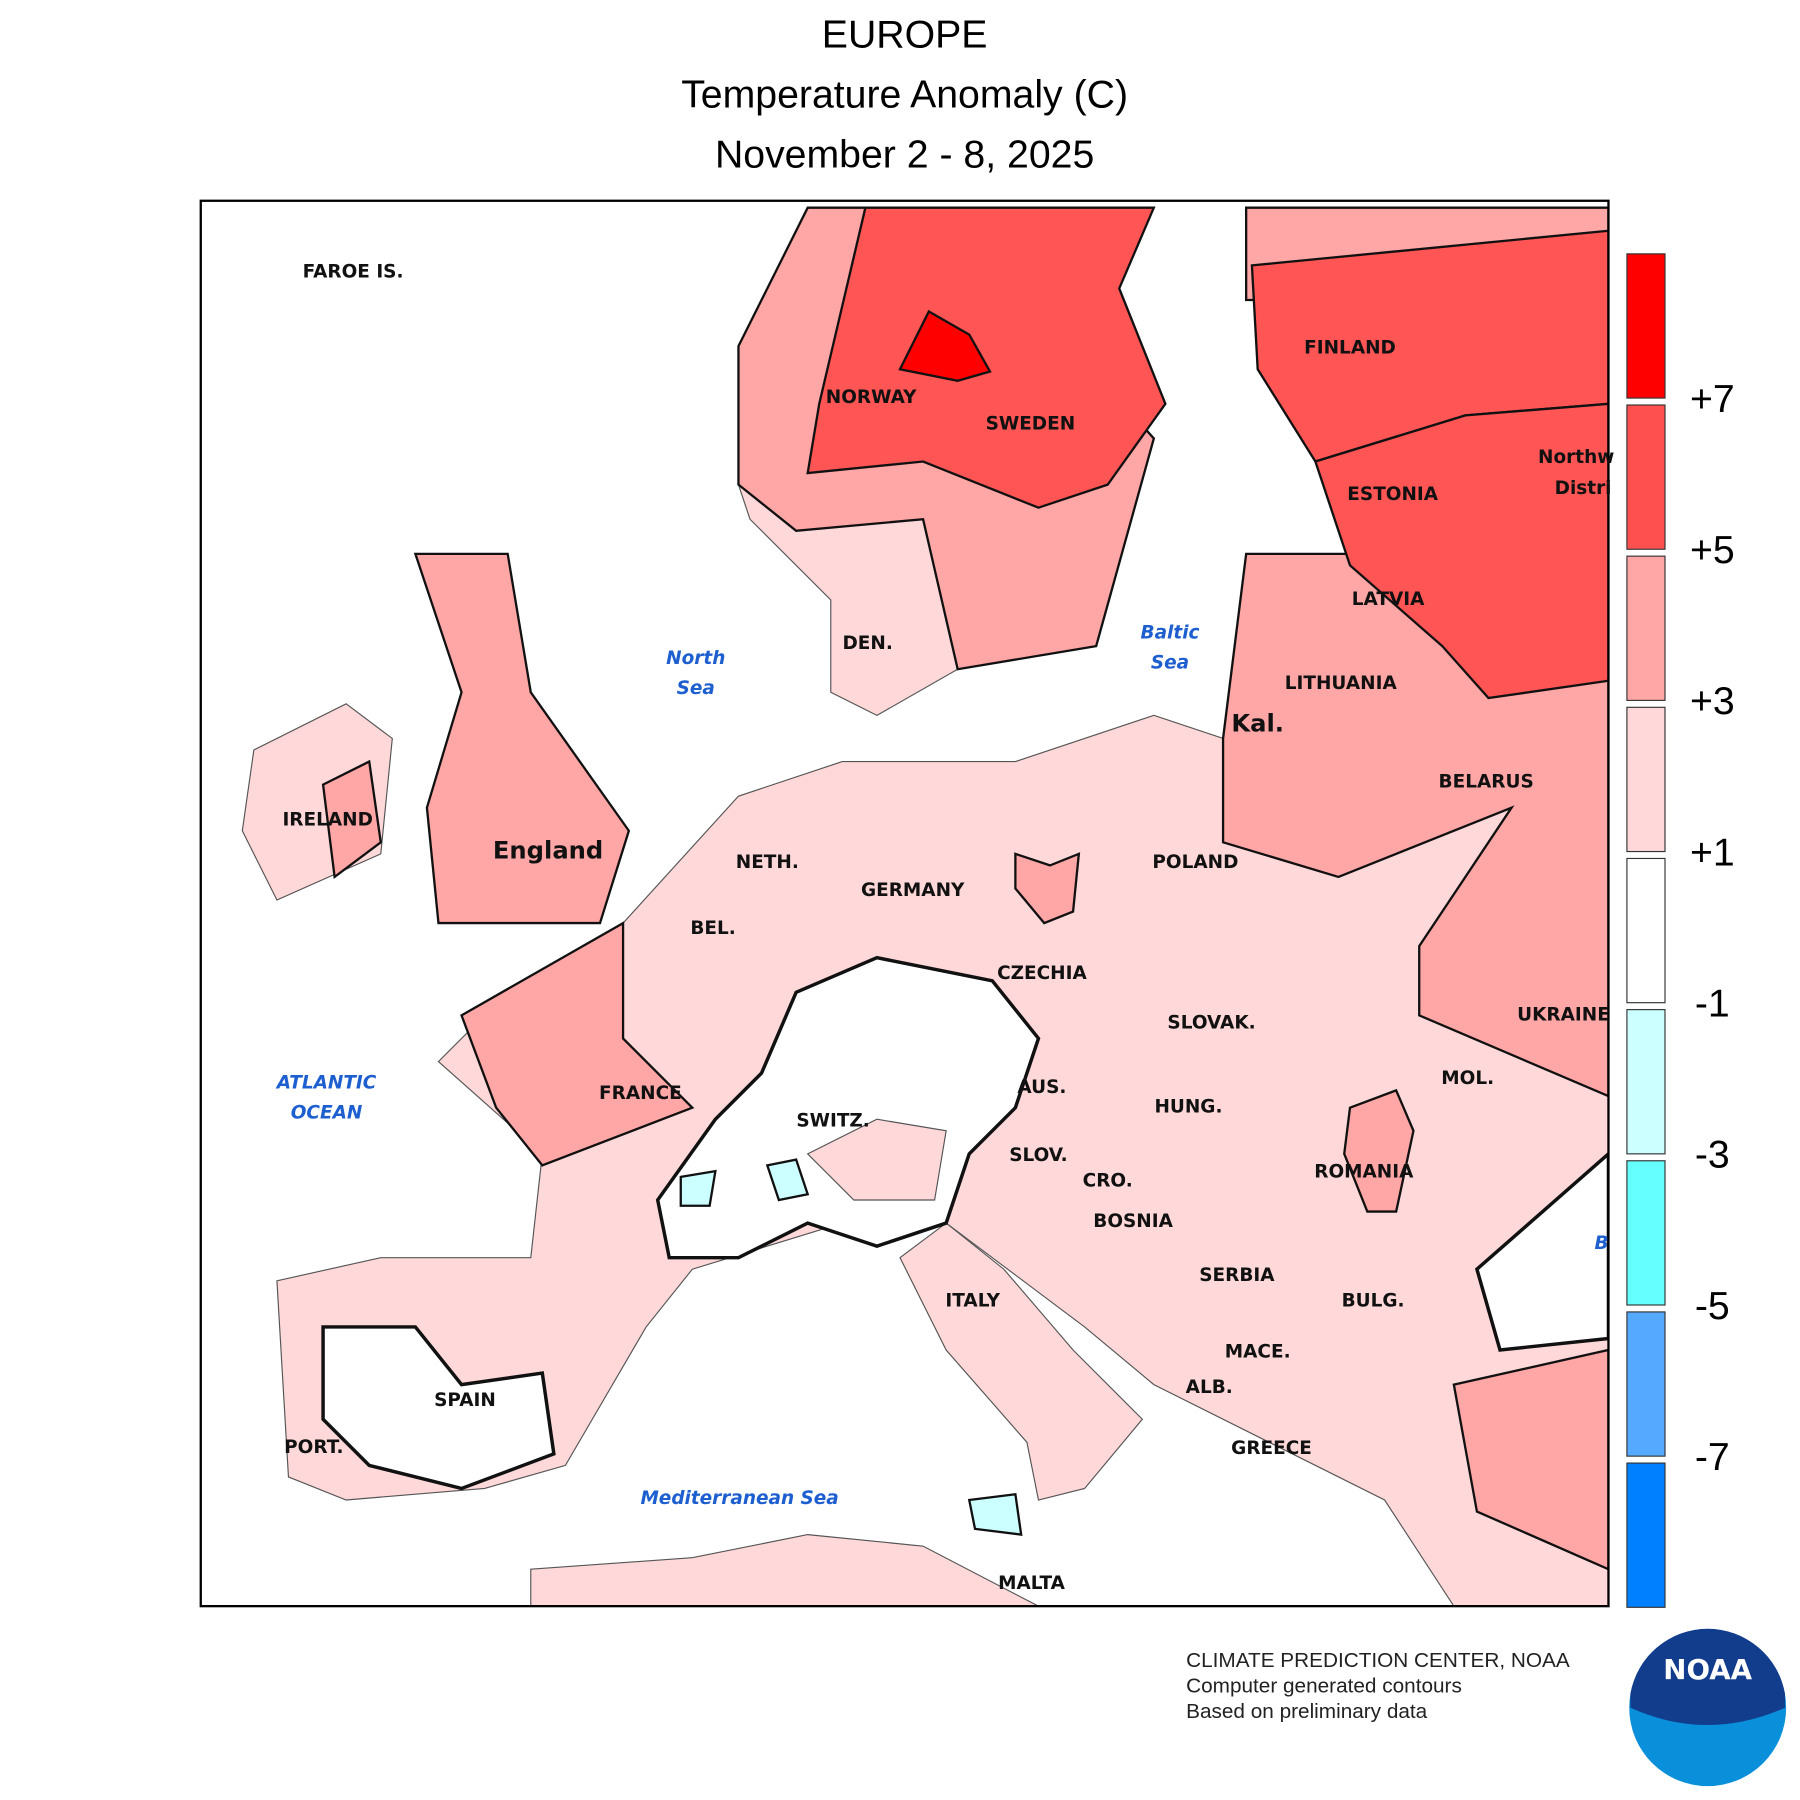  Describe the element at coordinates (1350, 347) in the screenshot. I see `country-label: FINLAND` at that location.